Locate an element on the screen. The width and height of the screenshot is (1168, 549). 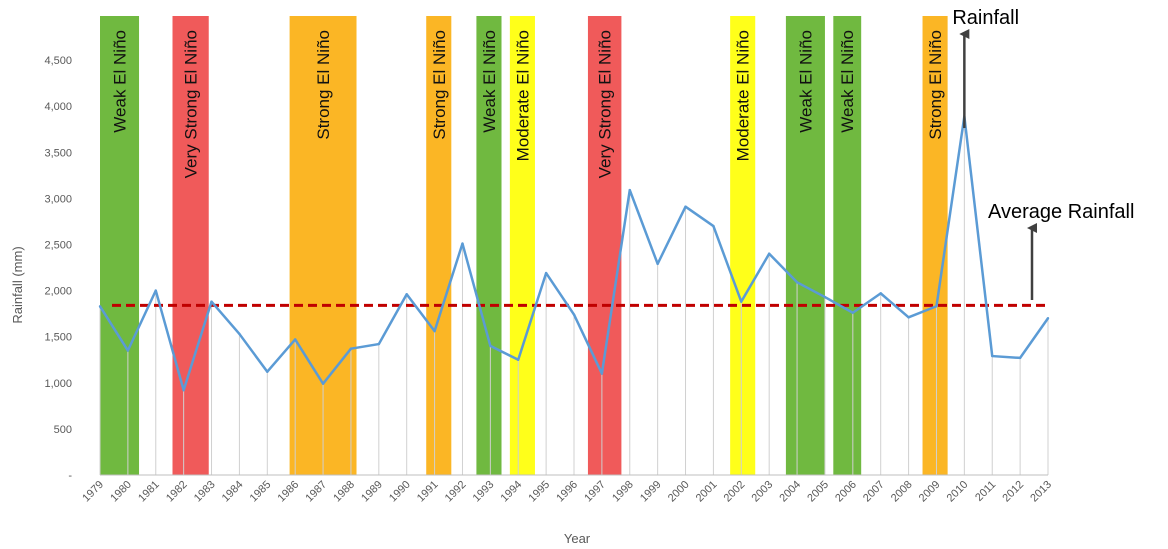
x-tick-label: 1986 is located at coordinates (288, 492).